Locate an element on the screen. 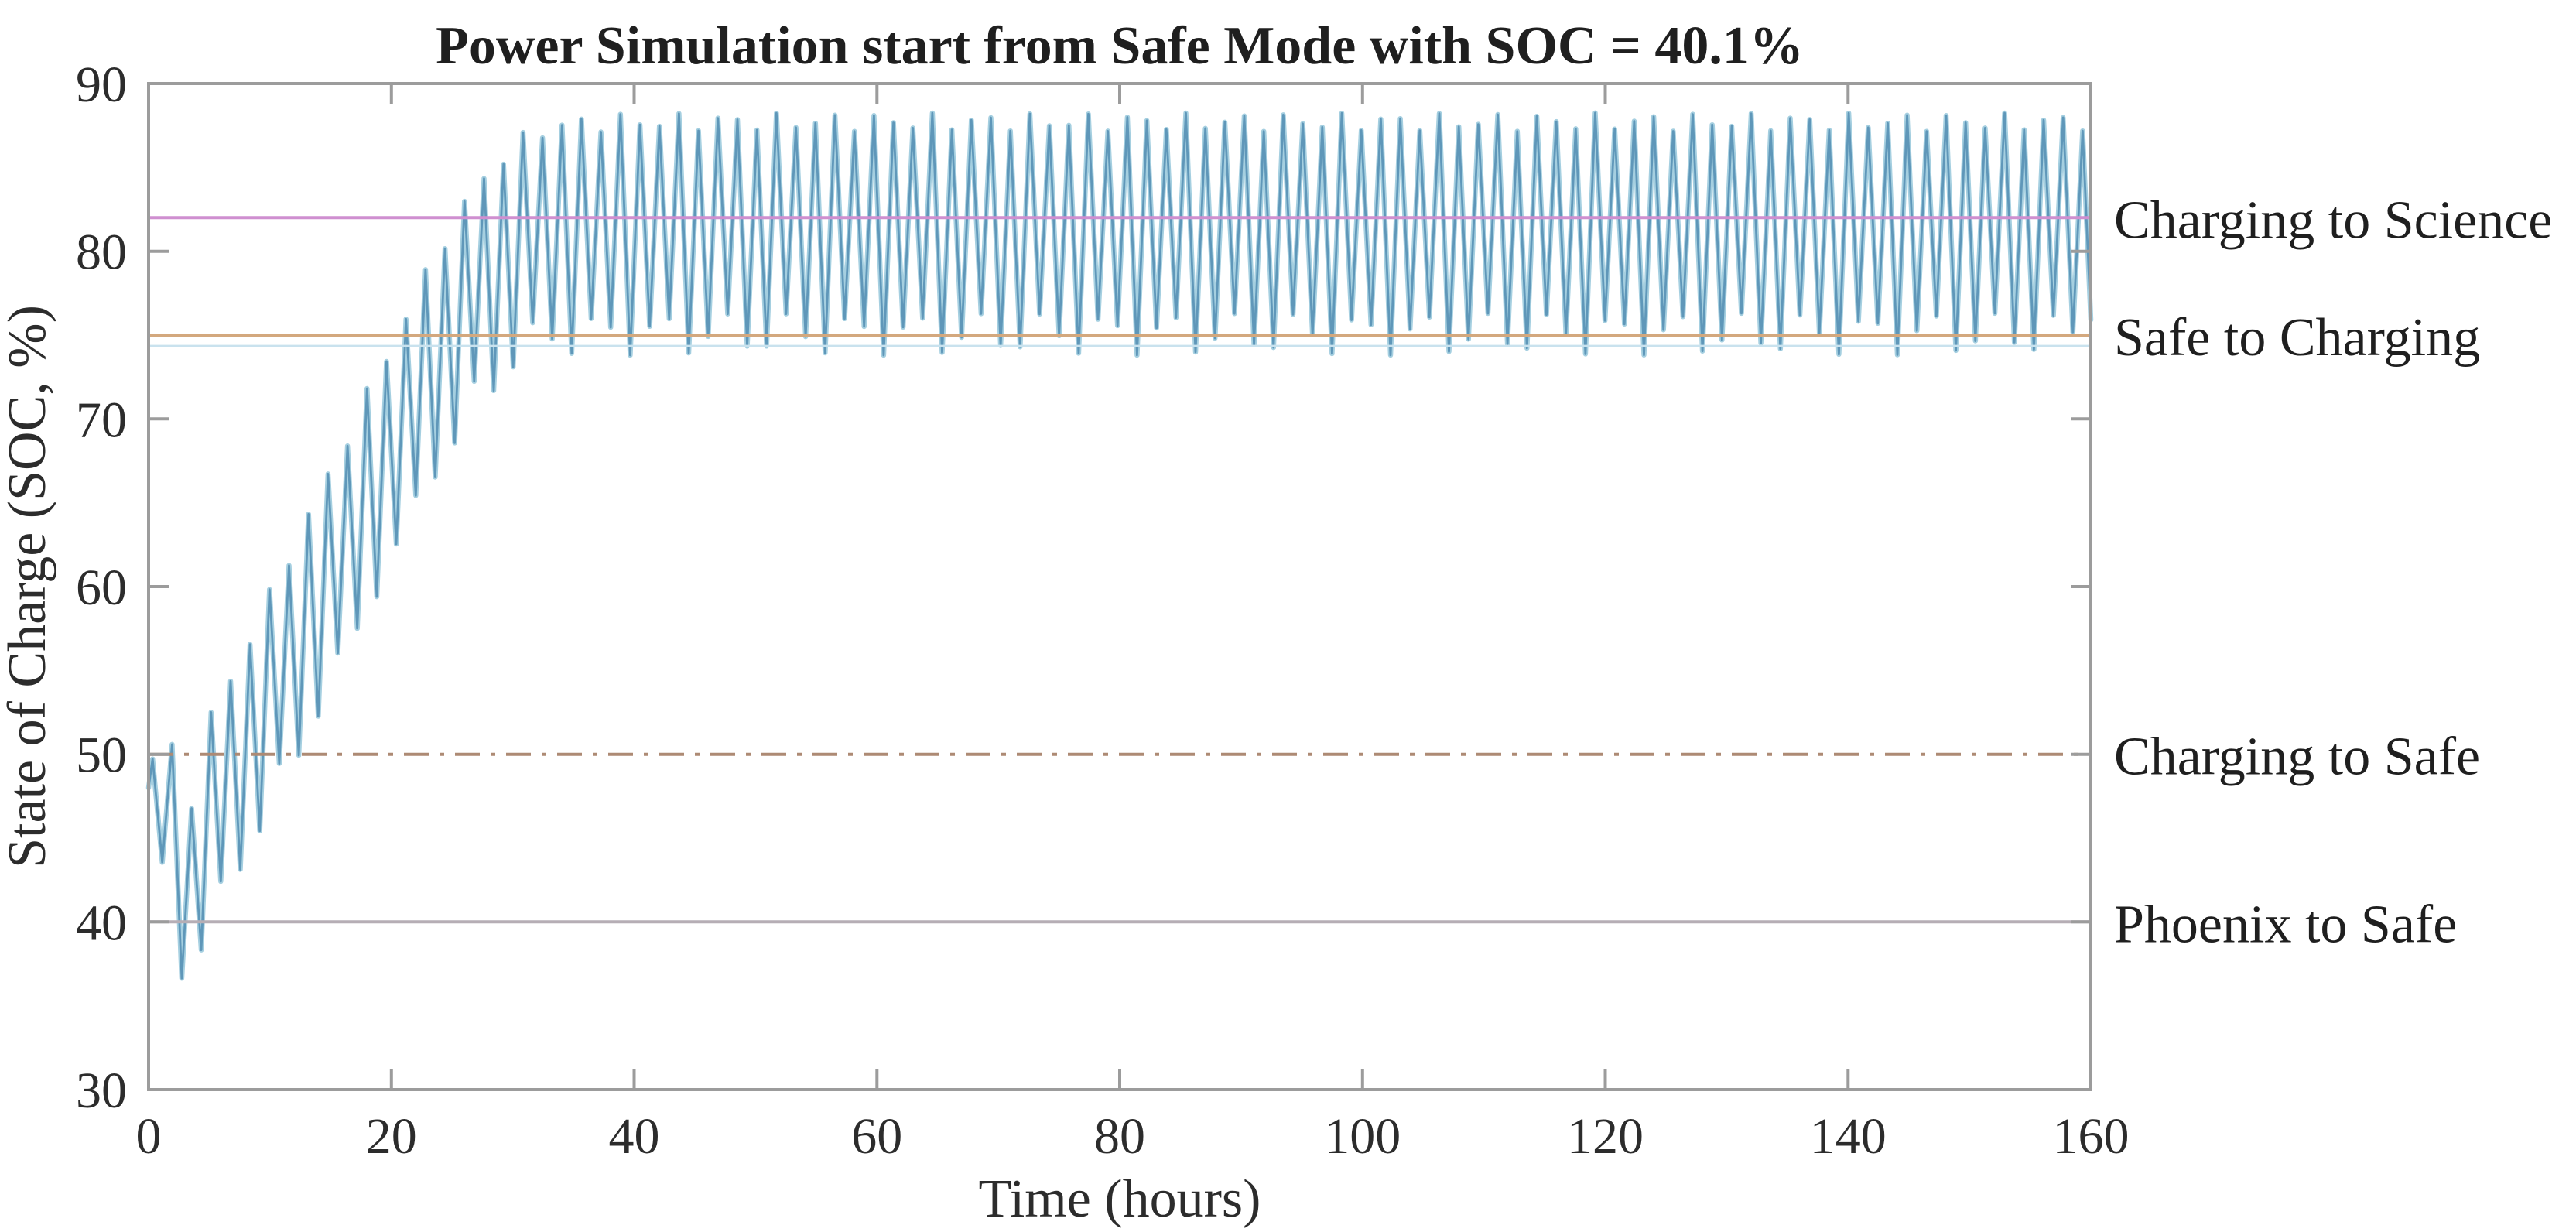 This screenshot has width=2576, height=1232. x-tick-label: 60 is located at coordinates (876, 1136).